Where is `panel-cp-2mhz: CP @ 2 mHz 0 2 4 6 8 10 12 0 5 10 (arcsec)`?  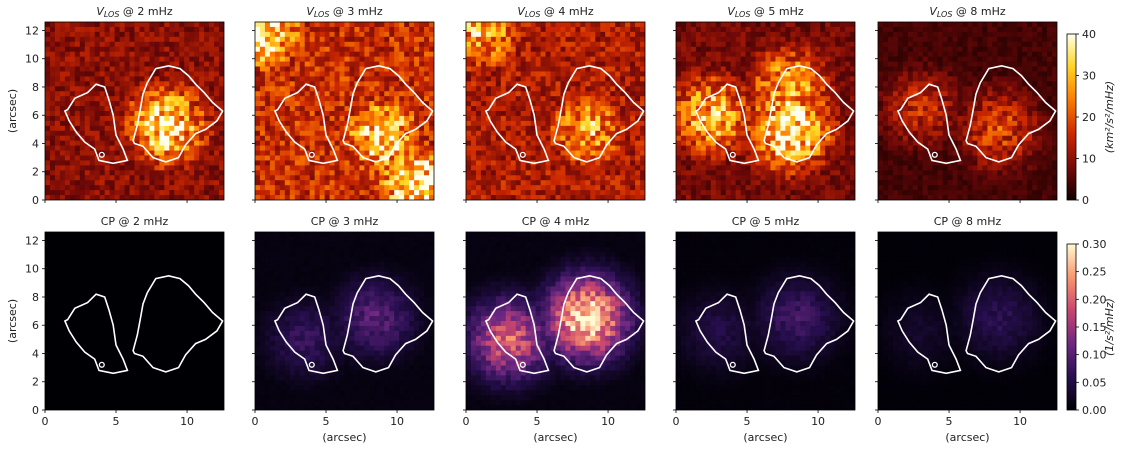
panel-cp-2mhz: CP @ 2 mHz 0 2 4 6 8 10 12 0 5 10 (arcsec) is located at coordinates (115, 321).